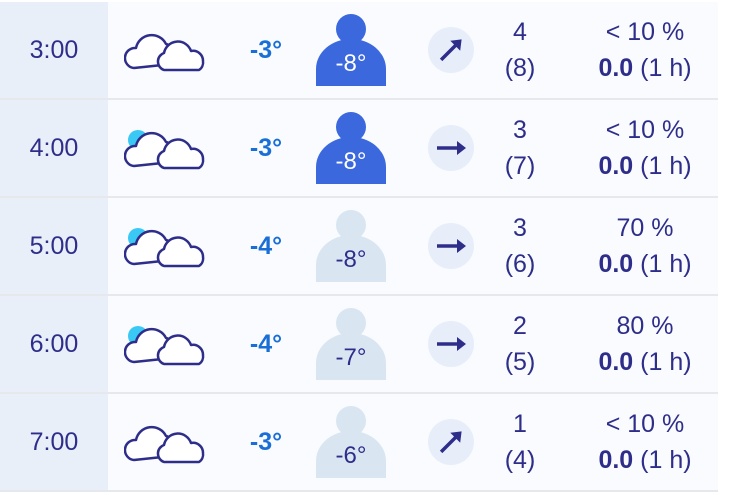 The height and width of the screenshot is (495, 734). Describe the element at coordinates (520, 344) in the screenshot. I see `wind-speed: 2 (5)` at that location.